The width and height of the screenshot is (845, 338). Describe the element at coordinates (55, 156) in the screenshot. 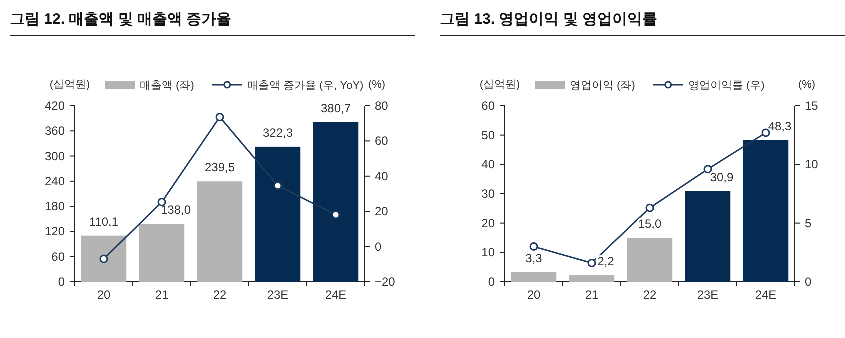

I see `y-tick-label: 300` at that location.